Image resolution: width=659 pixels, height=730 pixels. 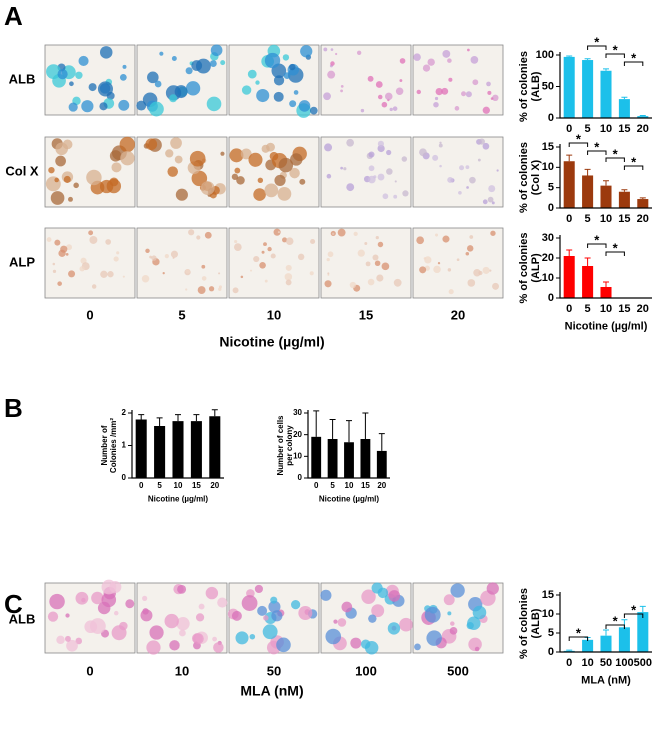 I want to click on y-tick-label: 2, so click(x=124, y=412).